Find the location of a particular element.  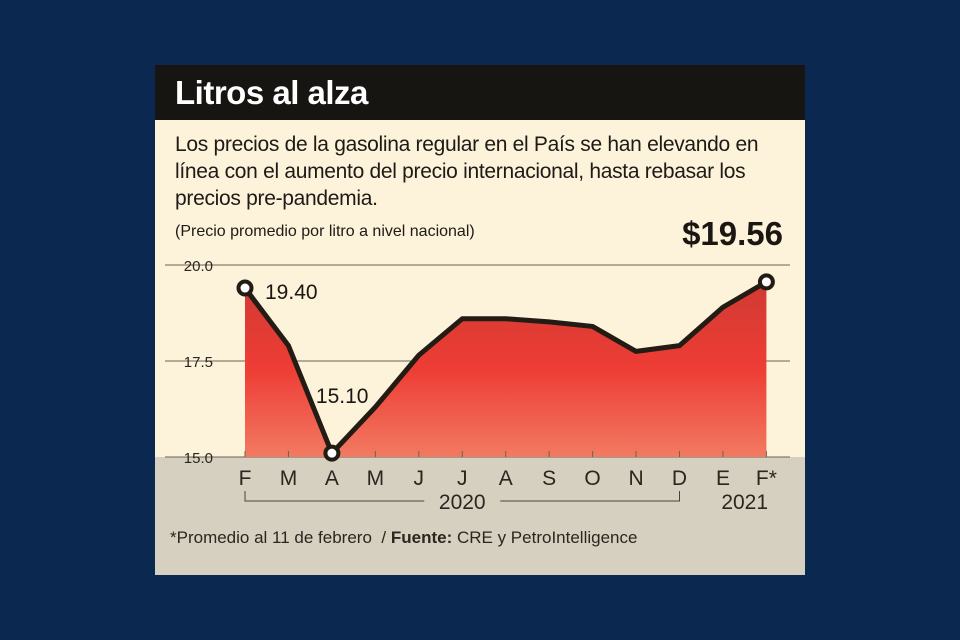

year-label: 2020 is located at coordinates (462, 502).